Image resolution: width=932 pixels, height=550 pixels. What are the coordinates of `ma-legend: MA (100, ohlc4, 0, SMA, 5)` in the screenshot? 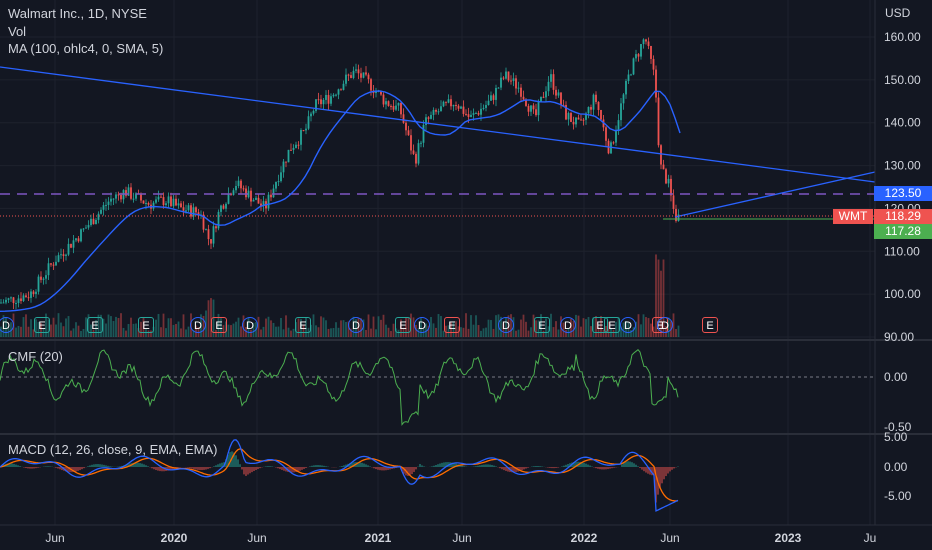 It's located at (86, 48).